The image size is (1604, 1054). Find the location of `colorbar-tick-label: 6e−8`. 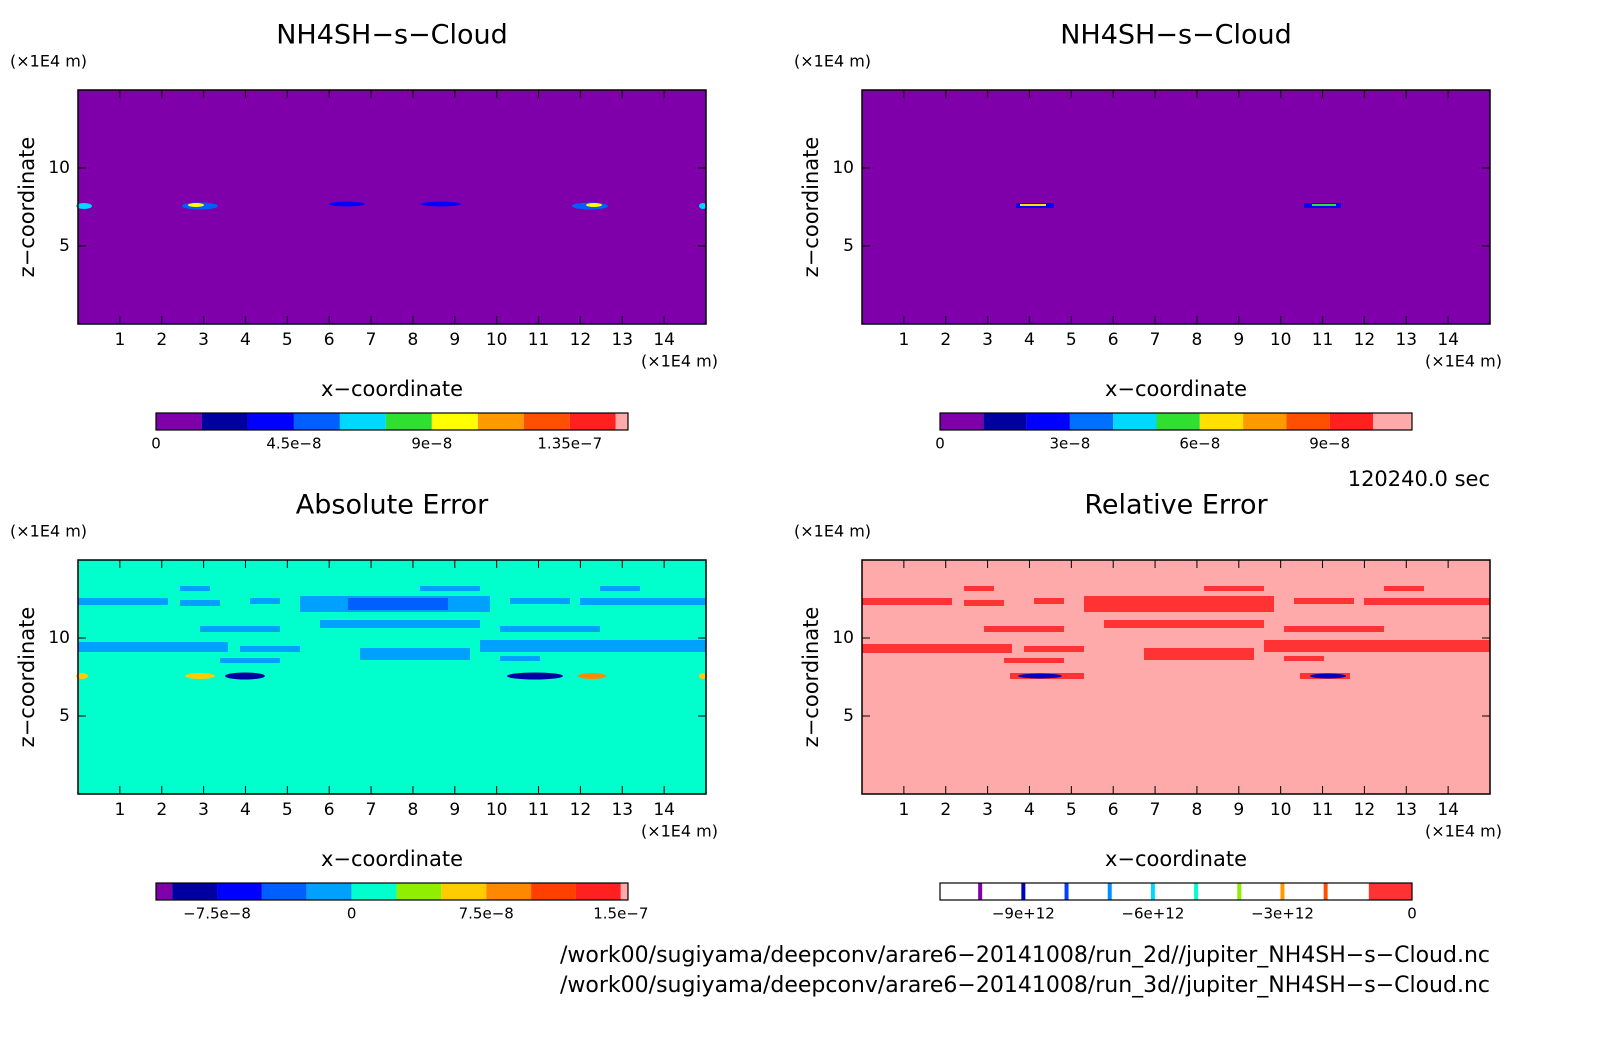

colorbar-tick-label: 6e−8 is located at coordinates (1199, 444).